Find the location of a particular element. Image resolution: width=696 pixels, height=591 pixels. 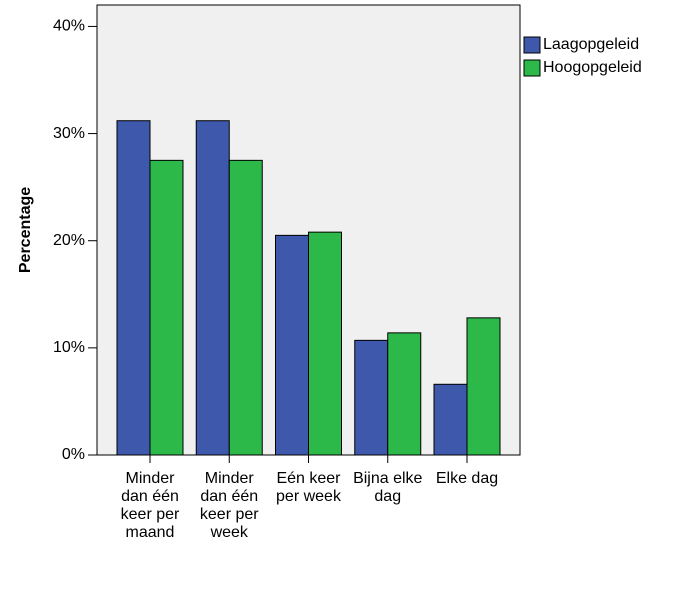

x-tick-label: Eén keer per week is located at coordinates (308, 487).